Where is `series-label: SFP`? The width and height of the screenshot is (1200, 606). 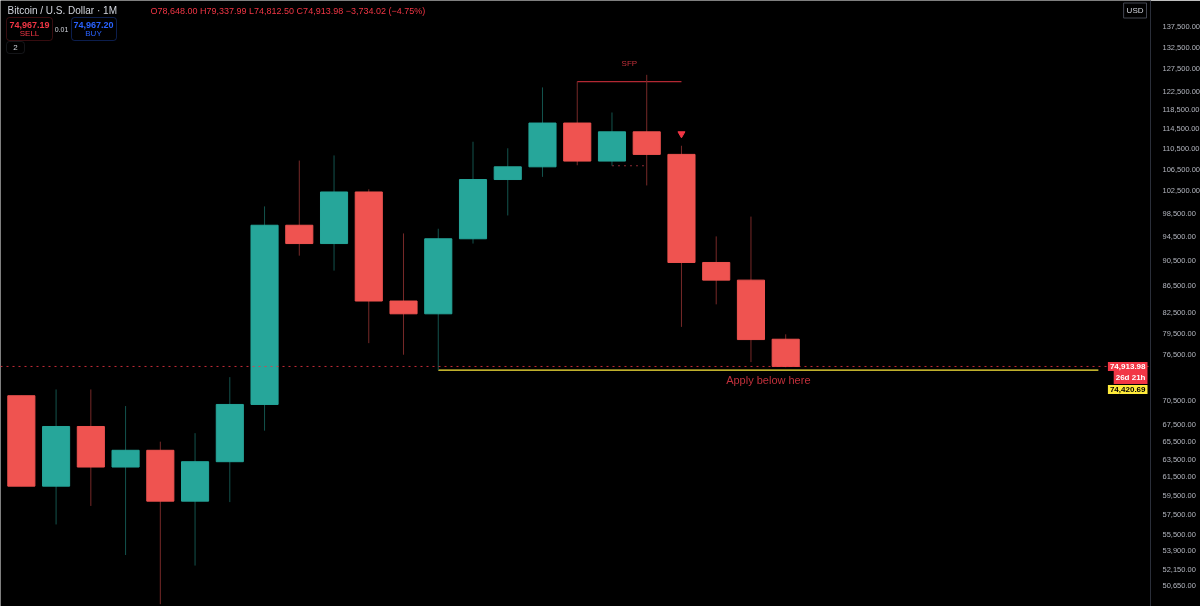
series-label: SFP is located at coordinates (629, 63).